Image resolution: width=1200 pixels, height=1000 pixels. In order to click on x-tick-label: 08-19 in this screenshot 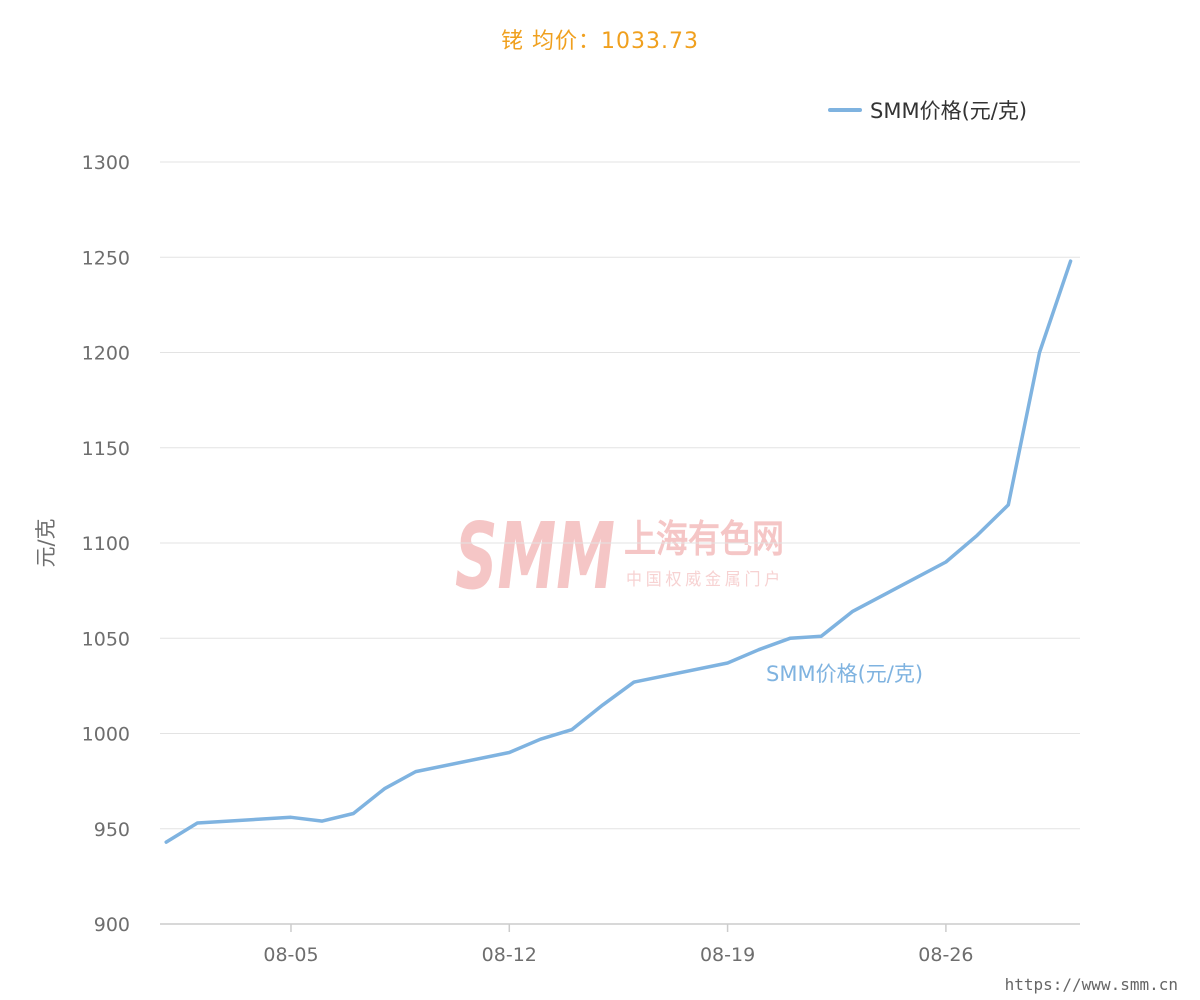, I will do `click(727, 955)`.